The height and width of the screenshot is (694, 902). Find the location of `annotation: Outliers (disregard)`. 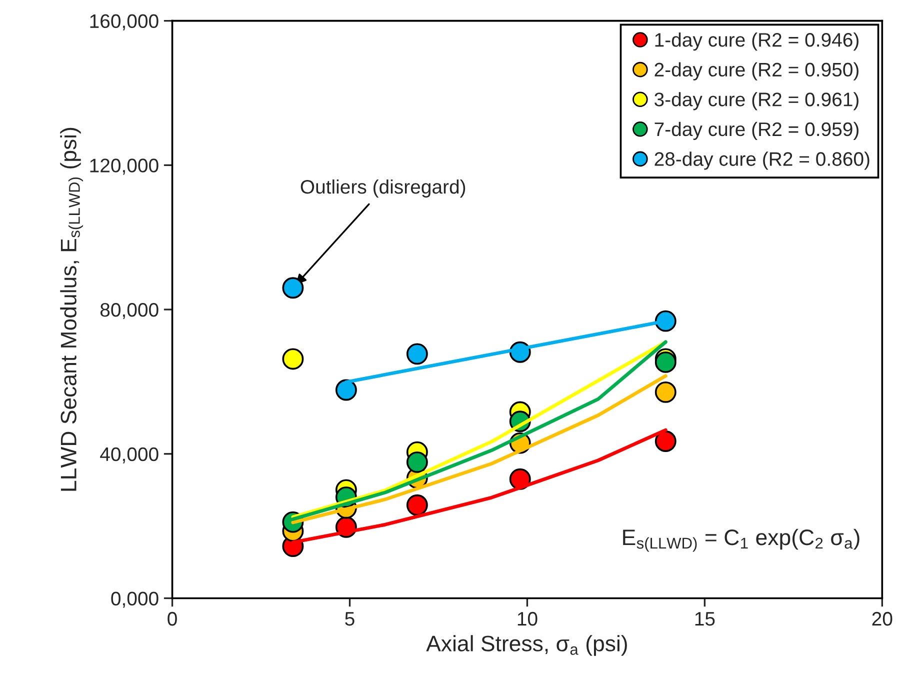

annotation: Outliers (disregard) is located at coordinates (383, 188).